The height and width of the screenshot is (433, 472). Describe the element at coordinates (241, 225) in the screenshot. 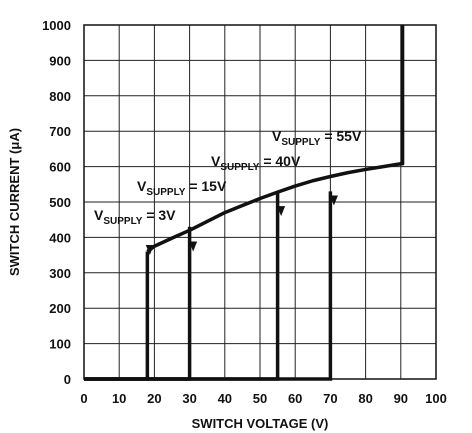

I see `arrows` at that location.